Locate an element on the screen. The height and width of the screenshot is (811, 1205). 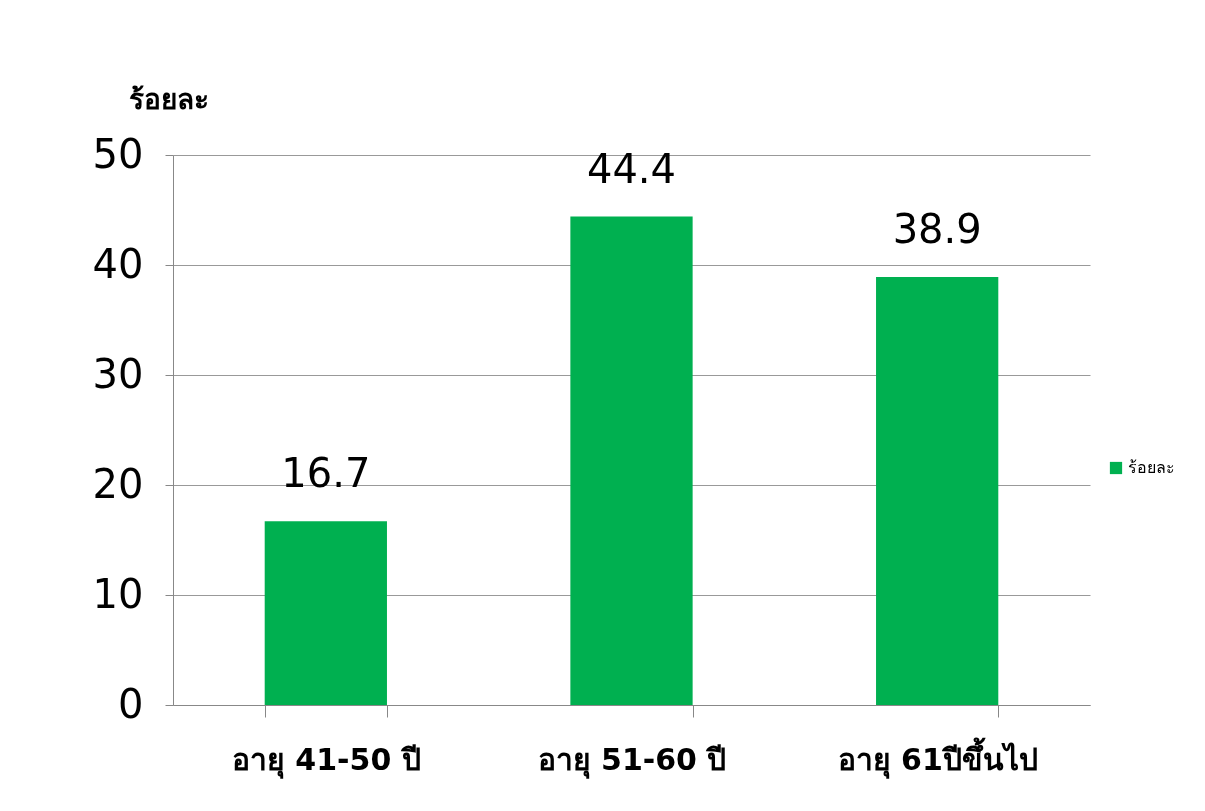
y-tick-label: 20 is located at coordinates (118, 483).